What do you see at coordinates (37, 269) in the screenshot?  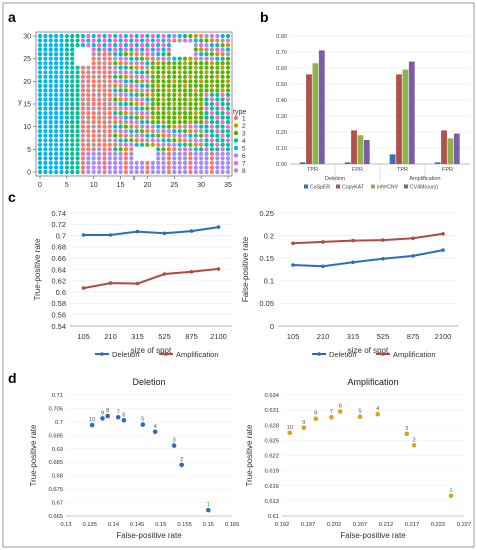 I see `y-axis-label: True-positive rate` at bounding box center [37, 269].